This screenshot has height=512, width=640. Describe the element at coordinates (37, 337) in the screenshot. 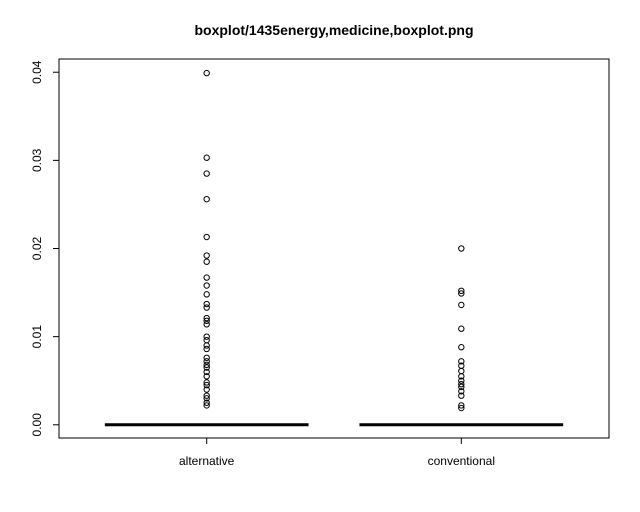

I see `y-tick-label: 0.01` at that location.